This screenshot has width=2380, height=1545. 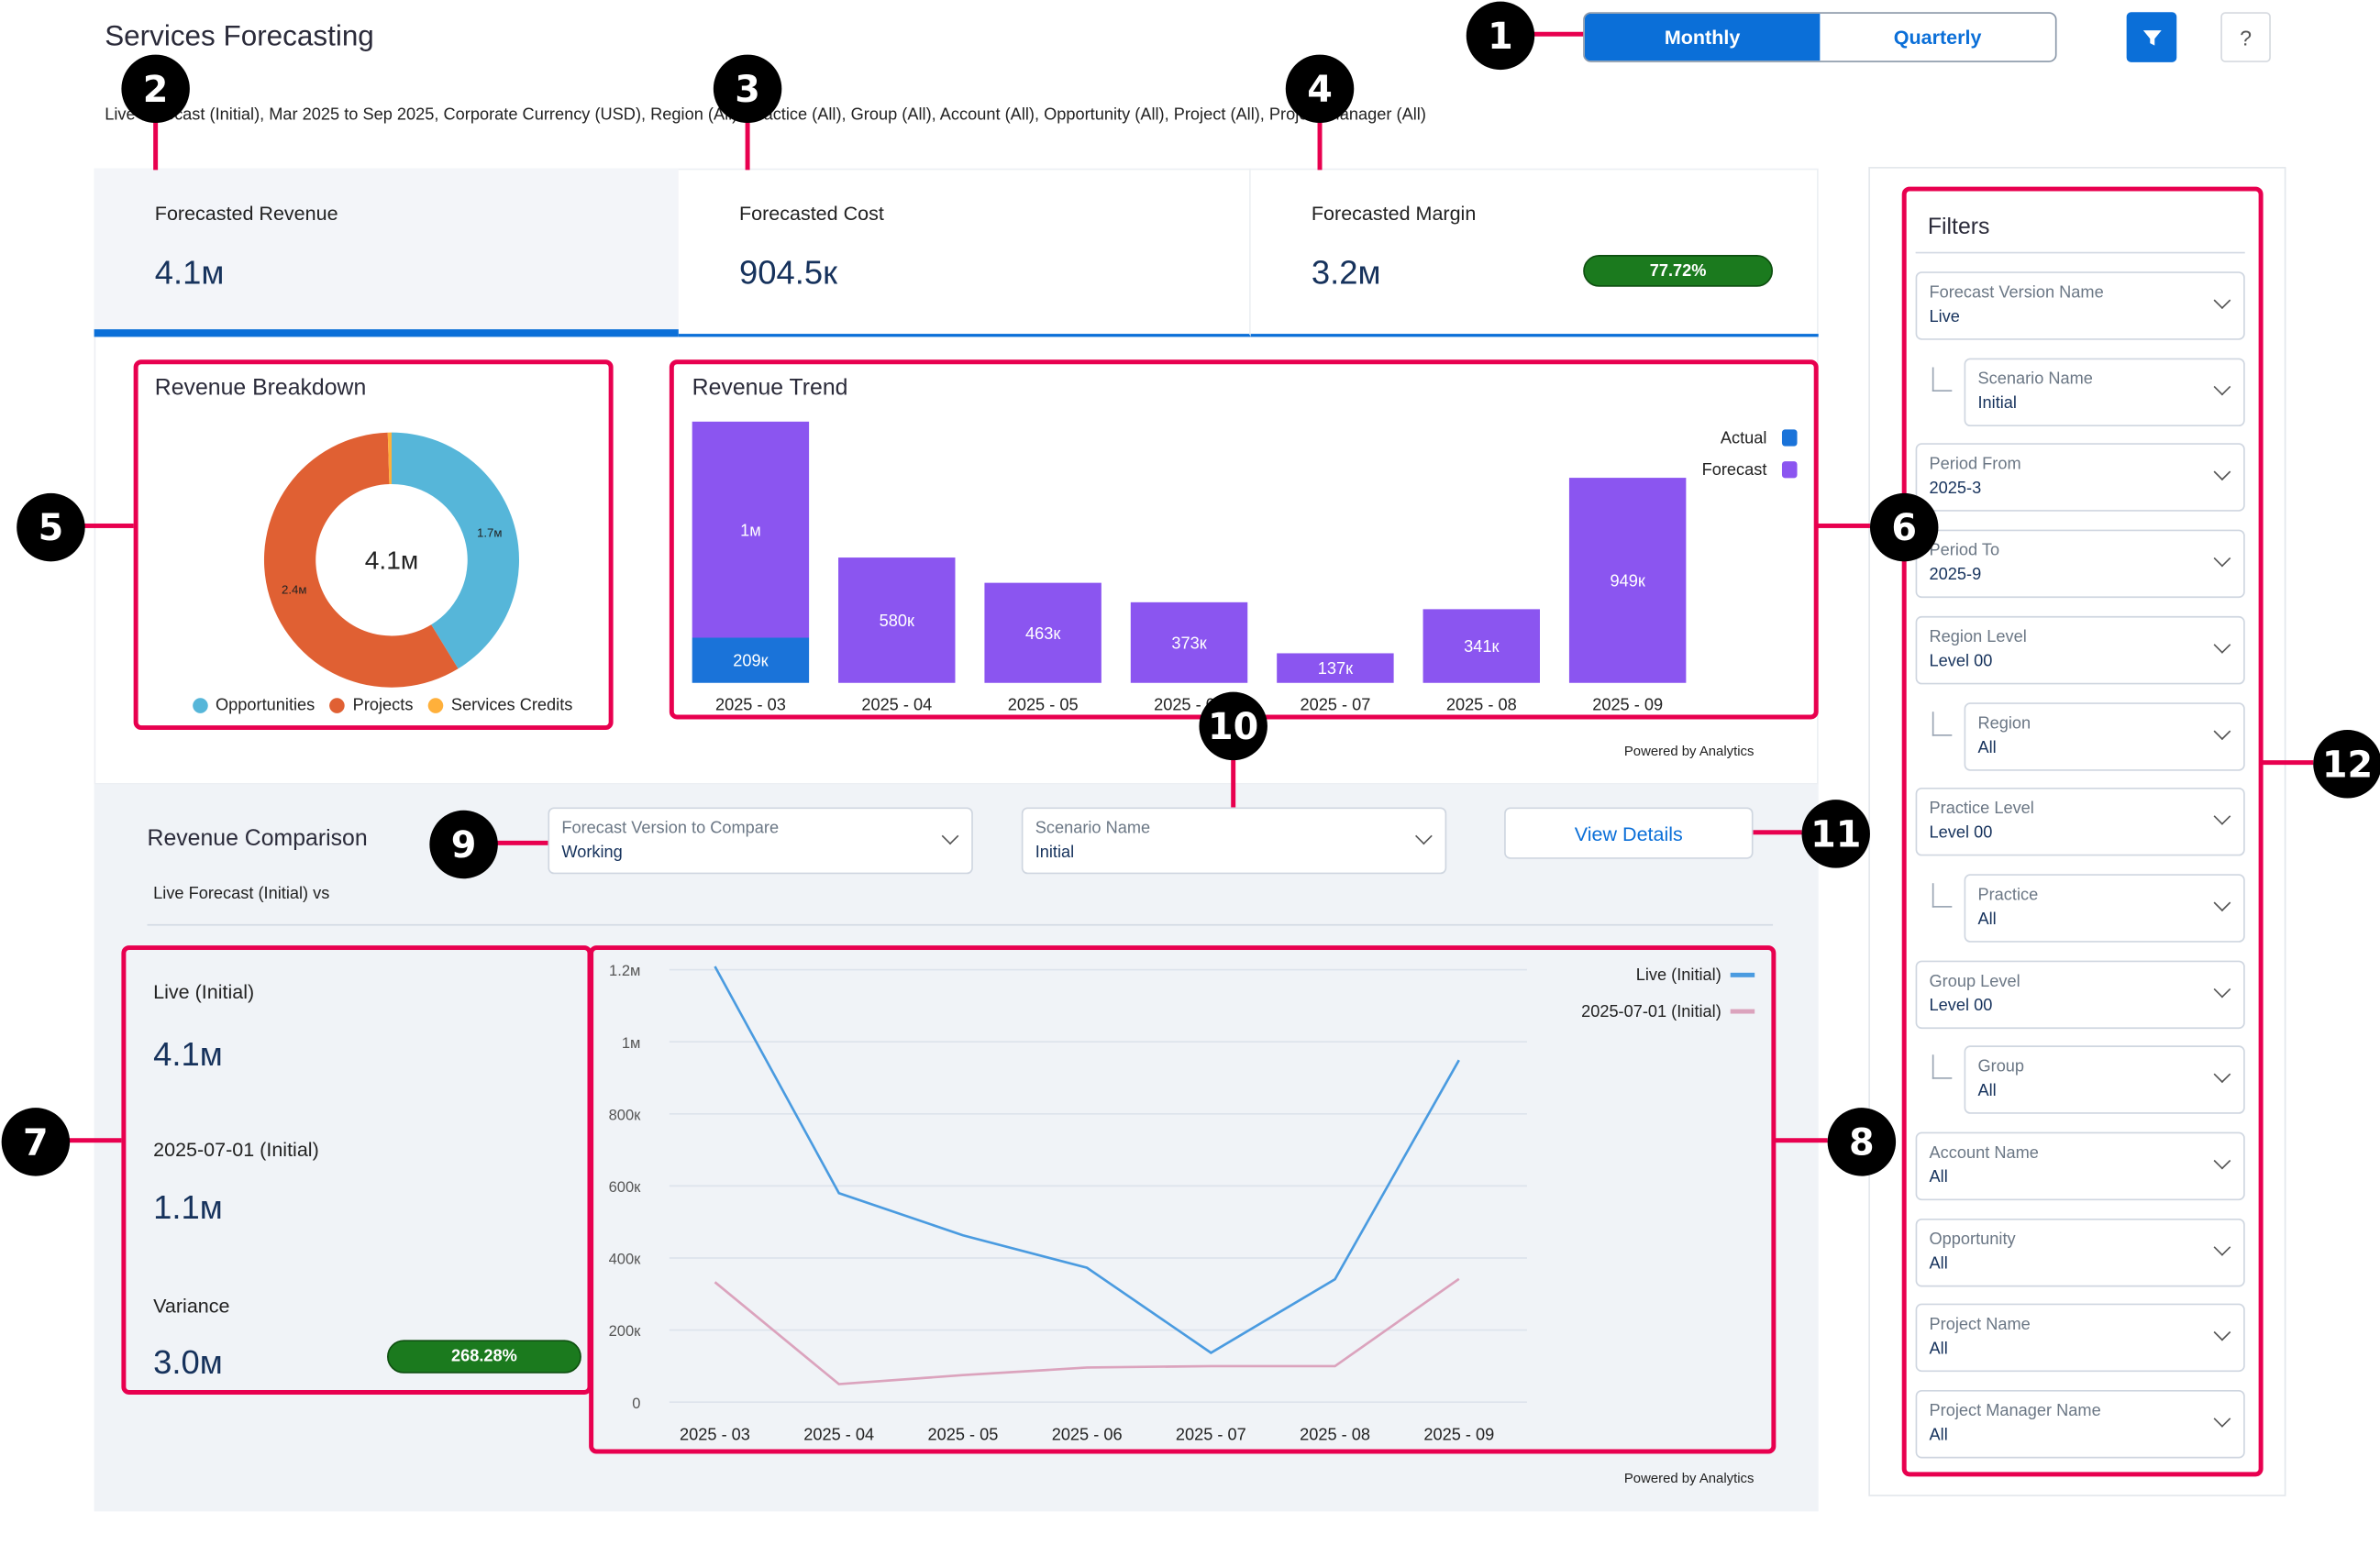 I want to click on kpi-forecasted-revenue: Forecasted Revenue 4.1м, so click(x=386, y=253).